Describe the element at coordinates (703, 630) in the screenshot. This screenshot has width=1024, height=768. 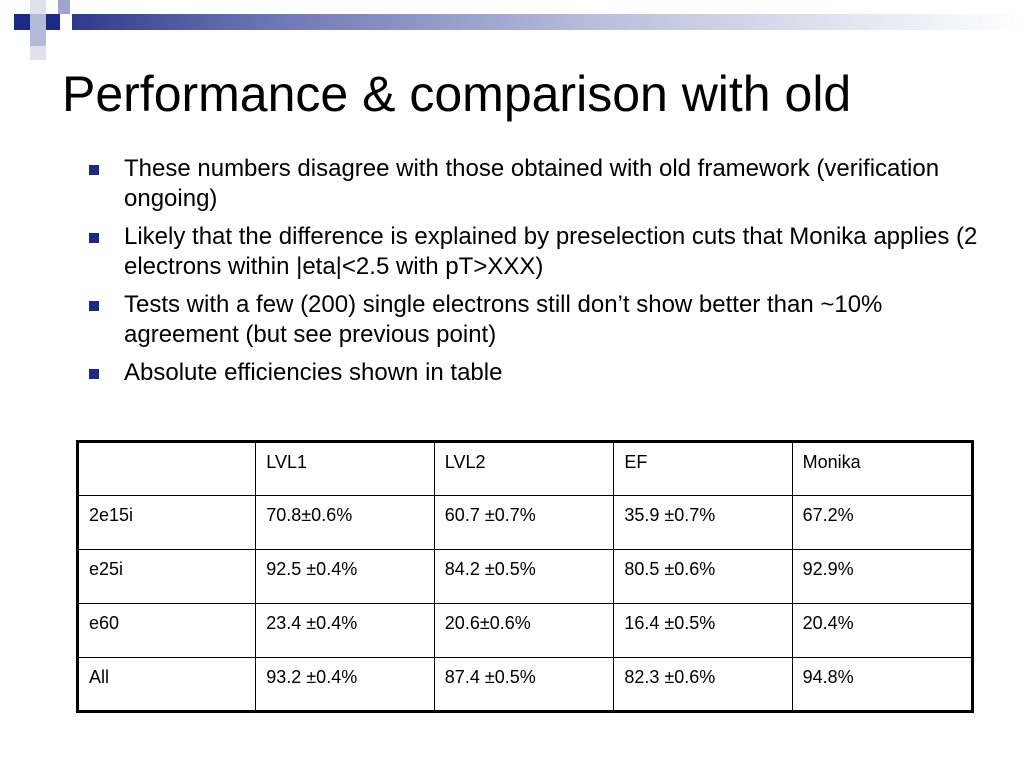
I see `table-cell: 16.4 ±0.5%` at that location.